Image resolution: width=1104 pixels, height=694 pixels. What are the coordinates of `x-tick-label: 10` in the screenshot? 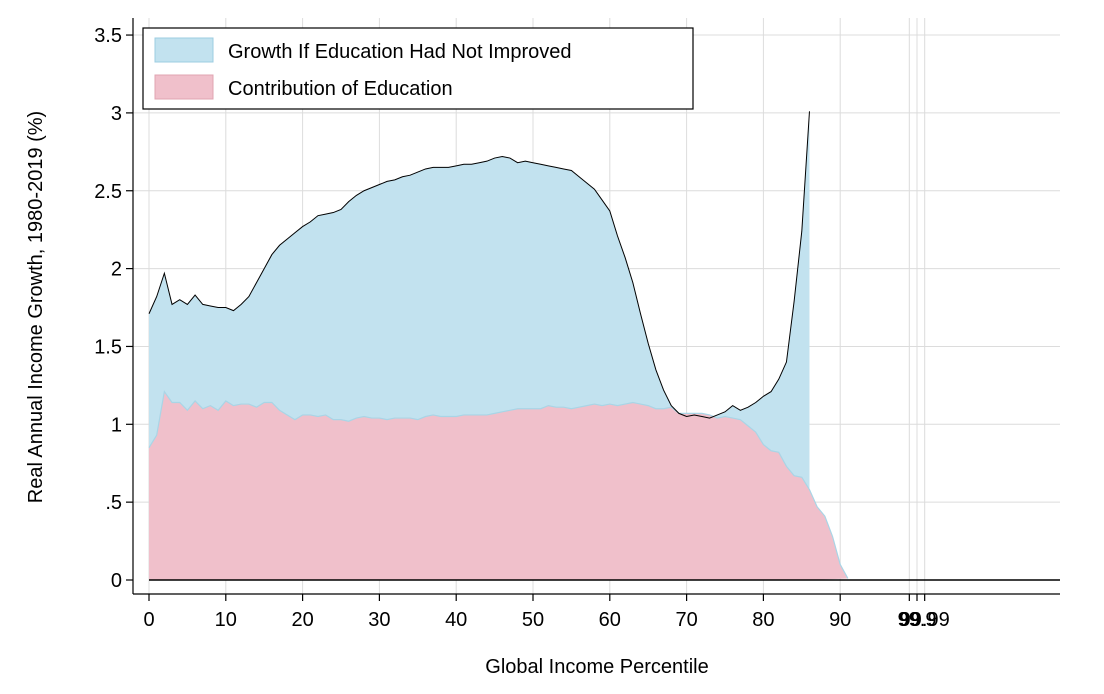 It's located at (226, 620).